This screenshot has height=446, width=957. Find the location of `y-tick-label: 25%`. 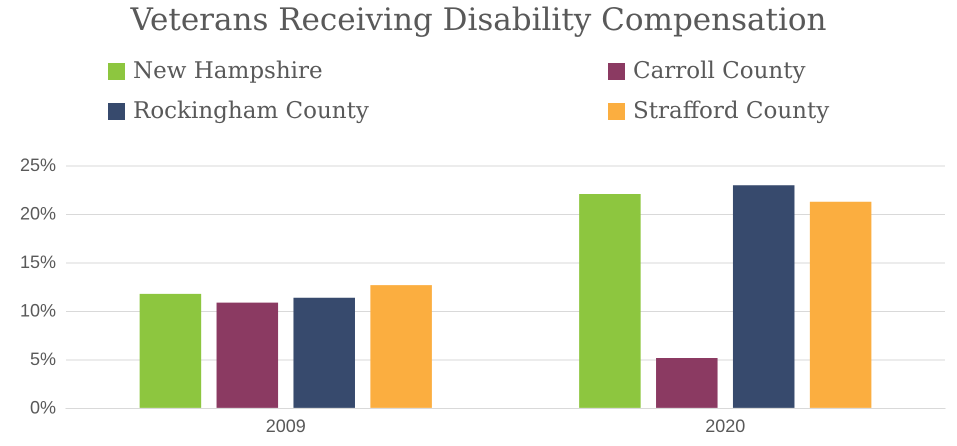

y-tick-label: 25% is located at coordinates (38, 164).